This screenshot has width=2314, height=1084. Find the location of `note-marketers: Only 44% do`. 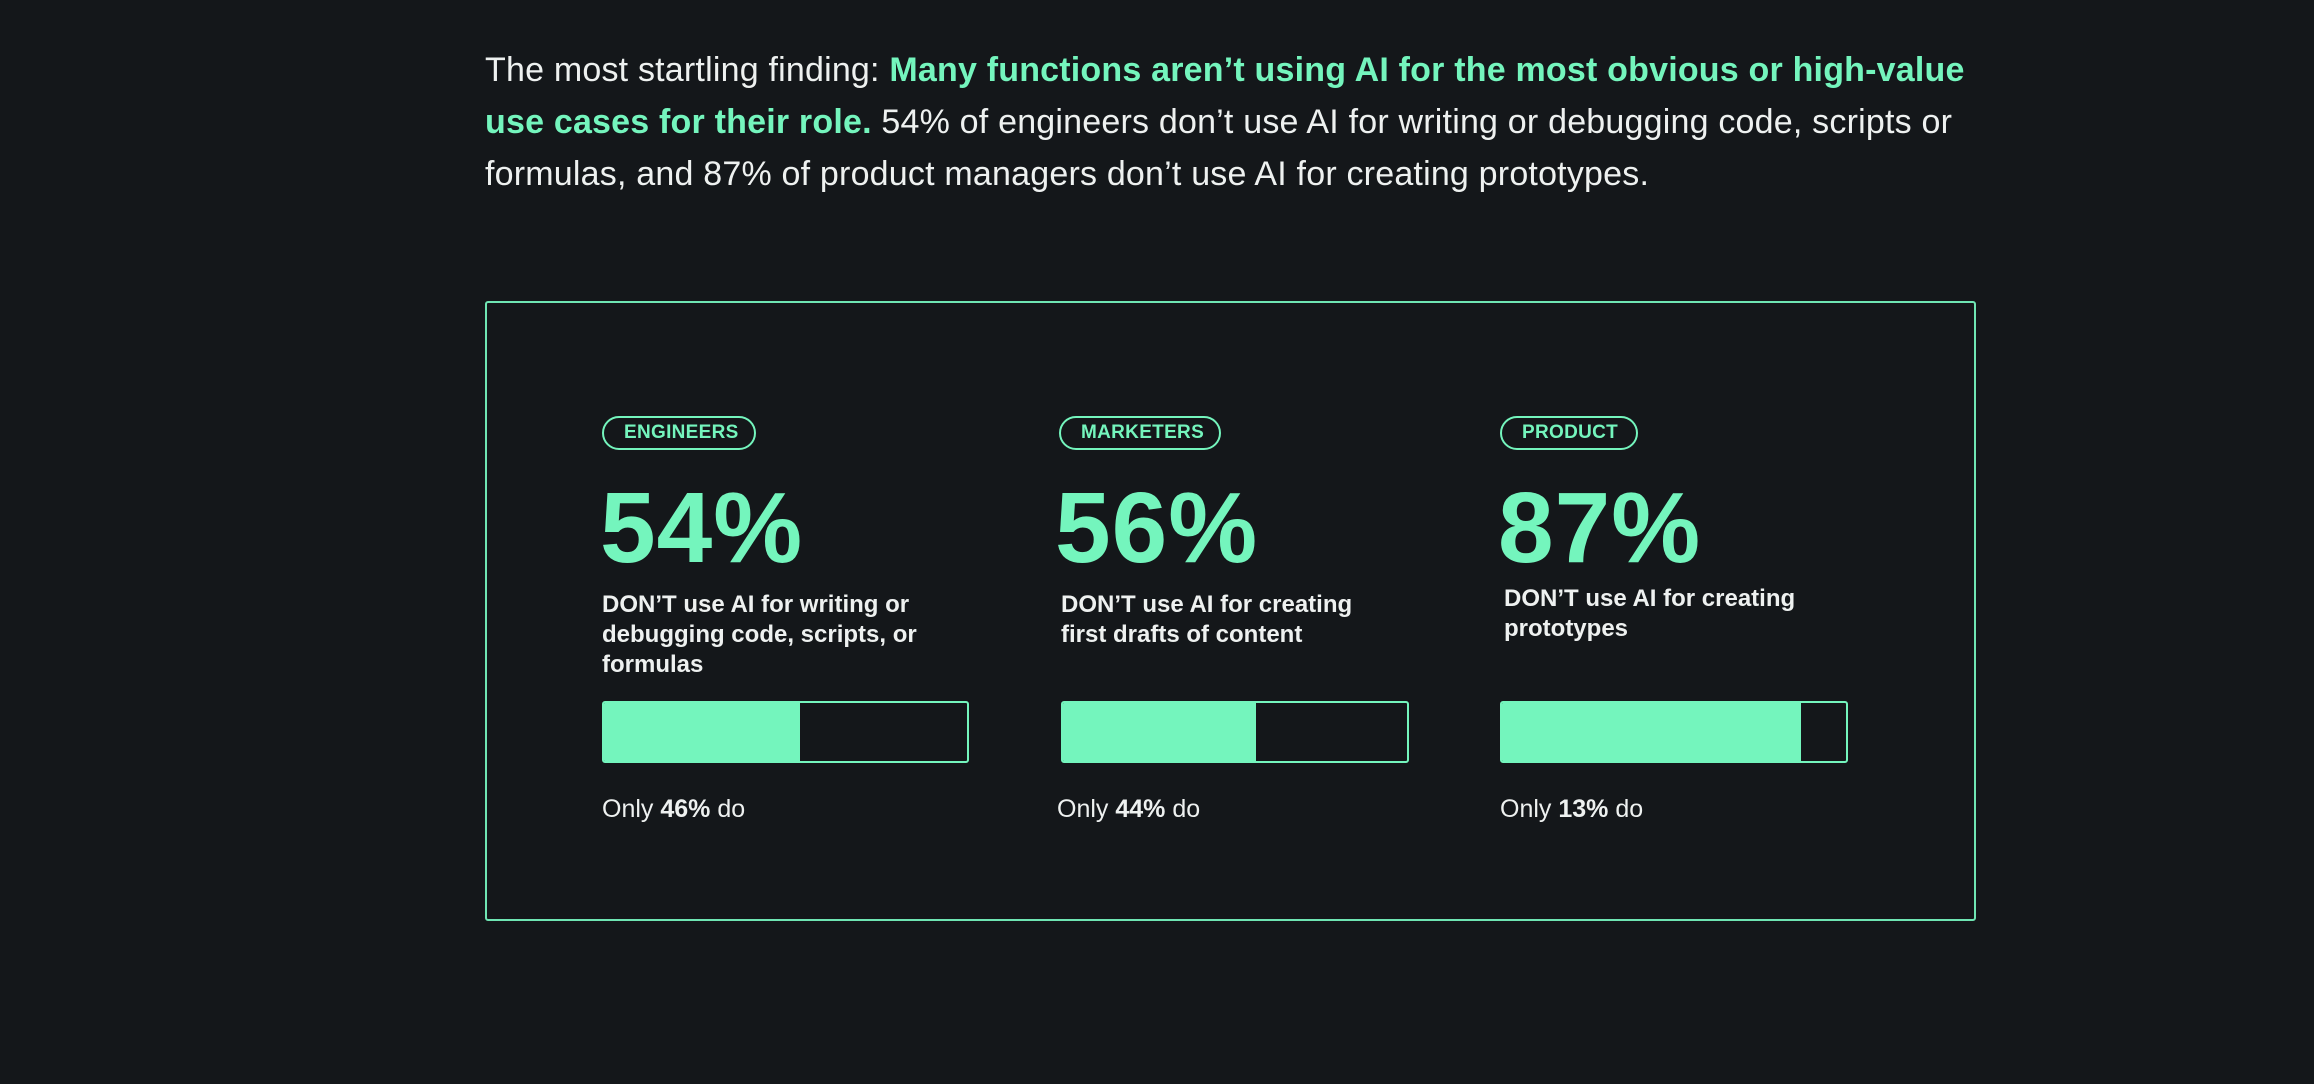

note-marketers: Only 44% do is located at coordinates (1128, 809).